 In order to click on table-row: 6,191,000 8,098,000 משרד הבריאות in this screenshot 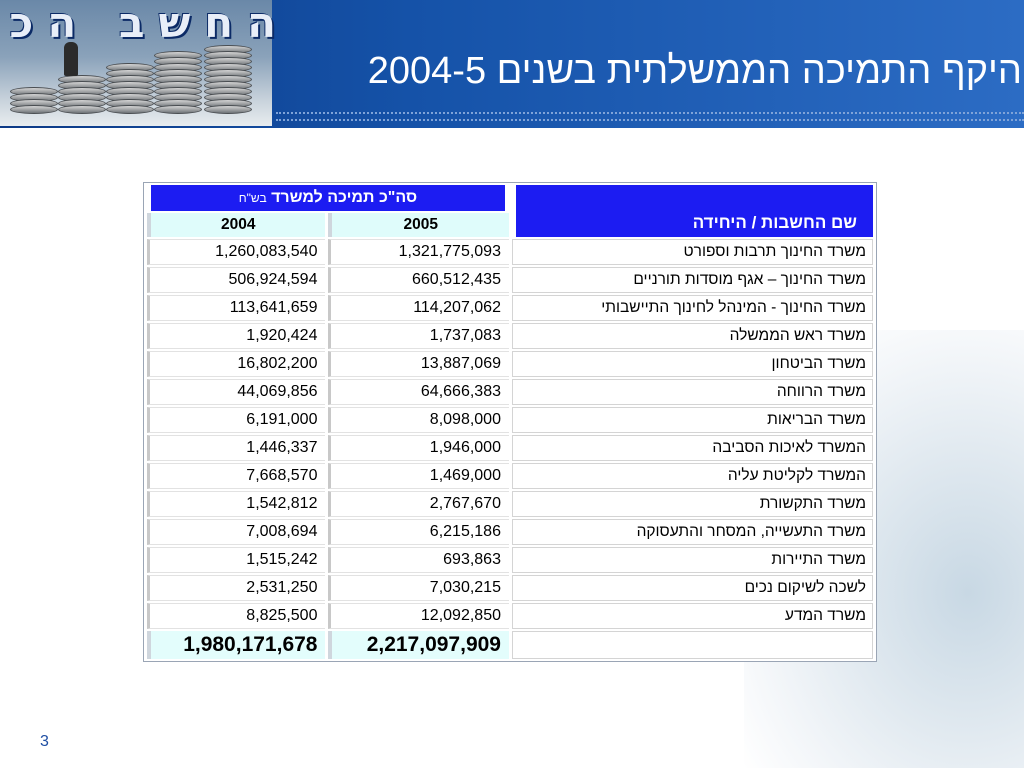, I will do `click(510, 420)`.